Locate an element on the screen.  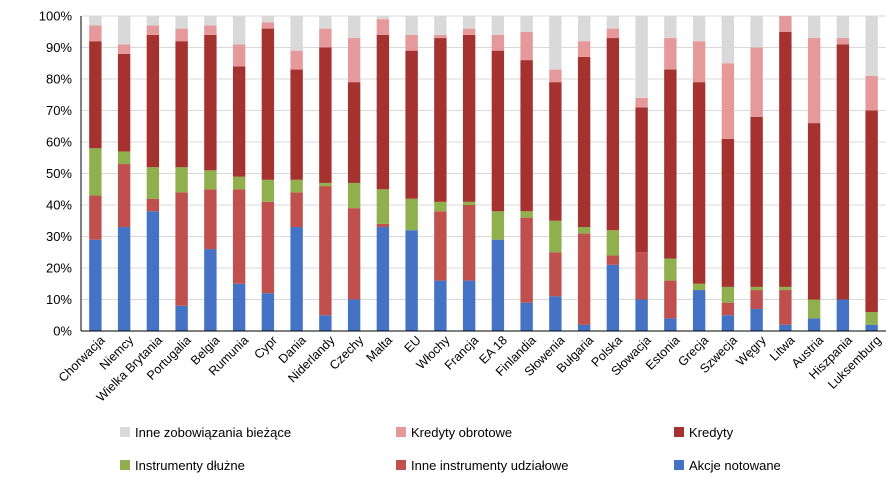
legend-label: Instrumenty dłużne is located at coordinates (190, 465).